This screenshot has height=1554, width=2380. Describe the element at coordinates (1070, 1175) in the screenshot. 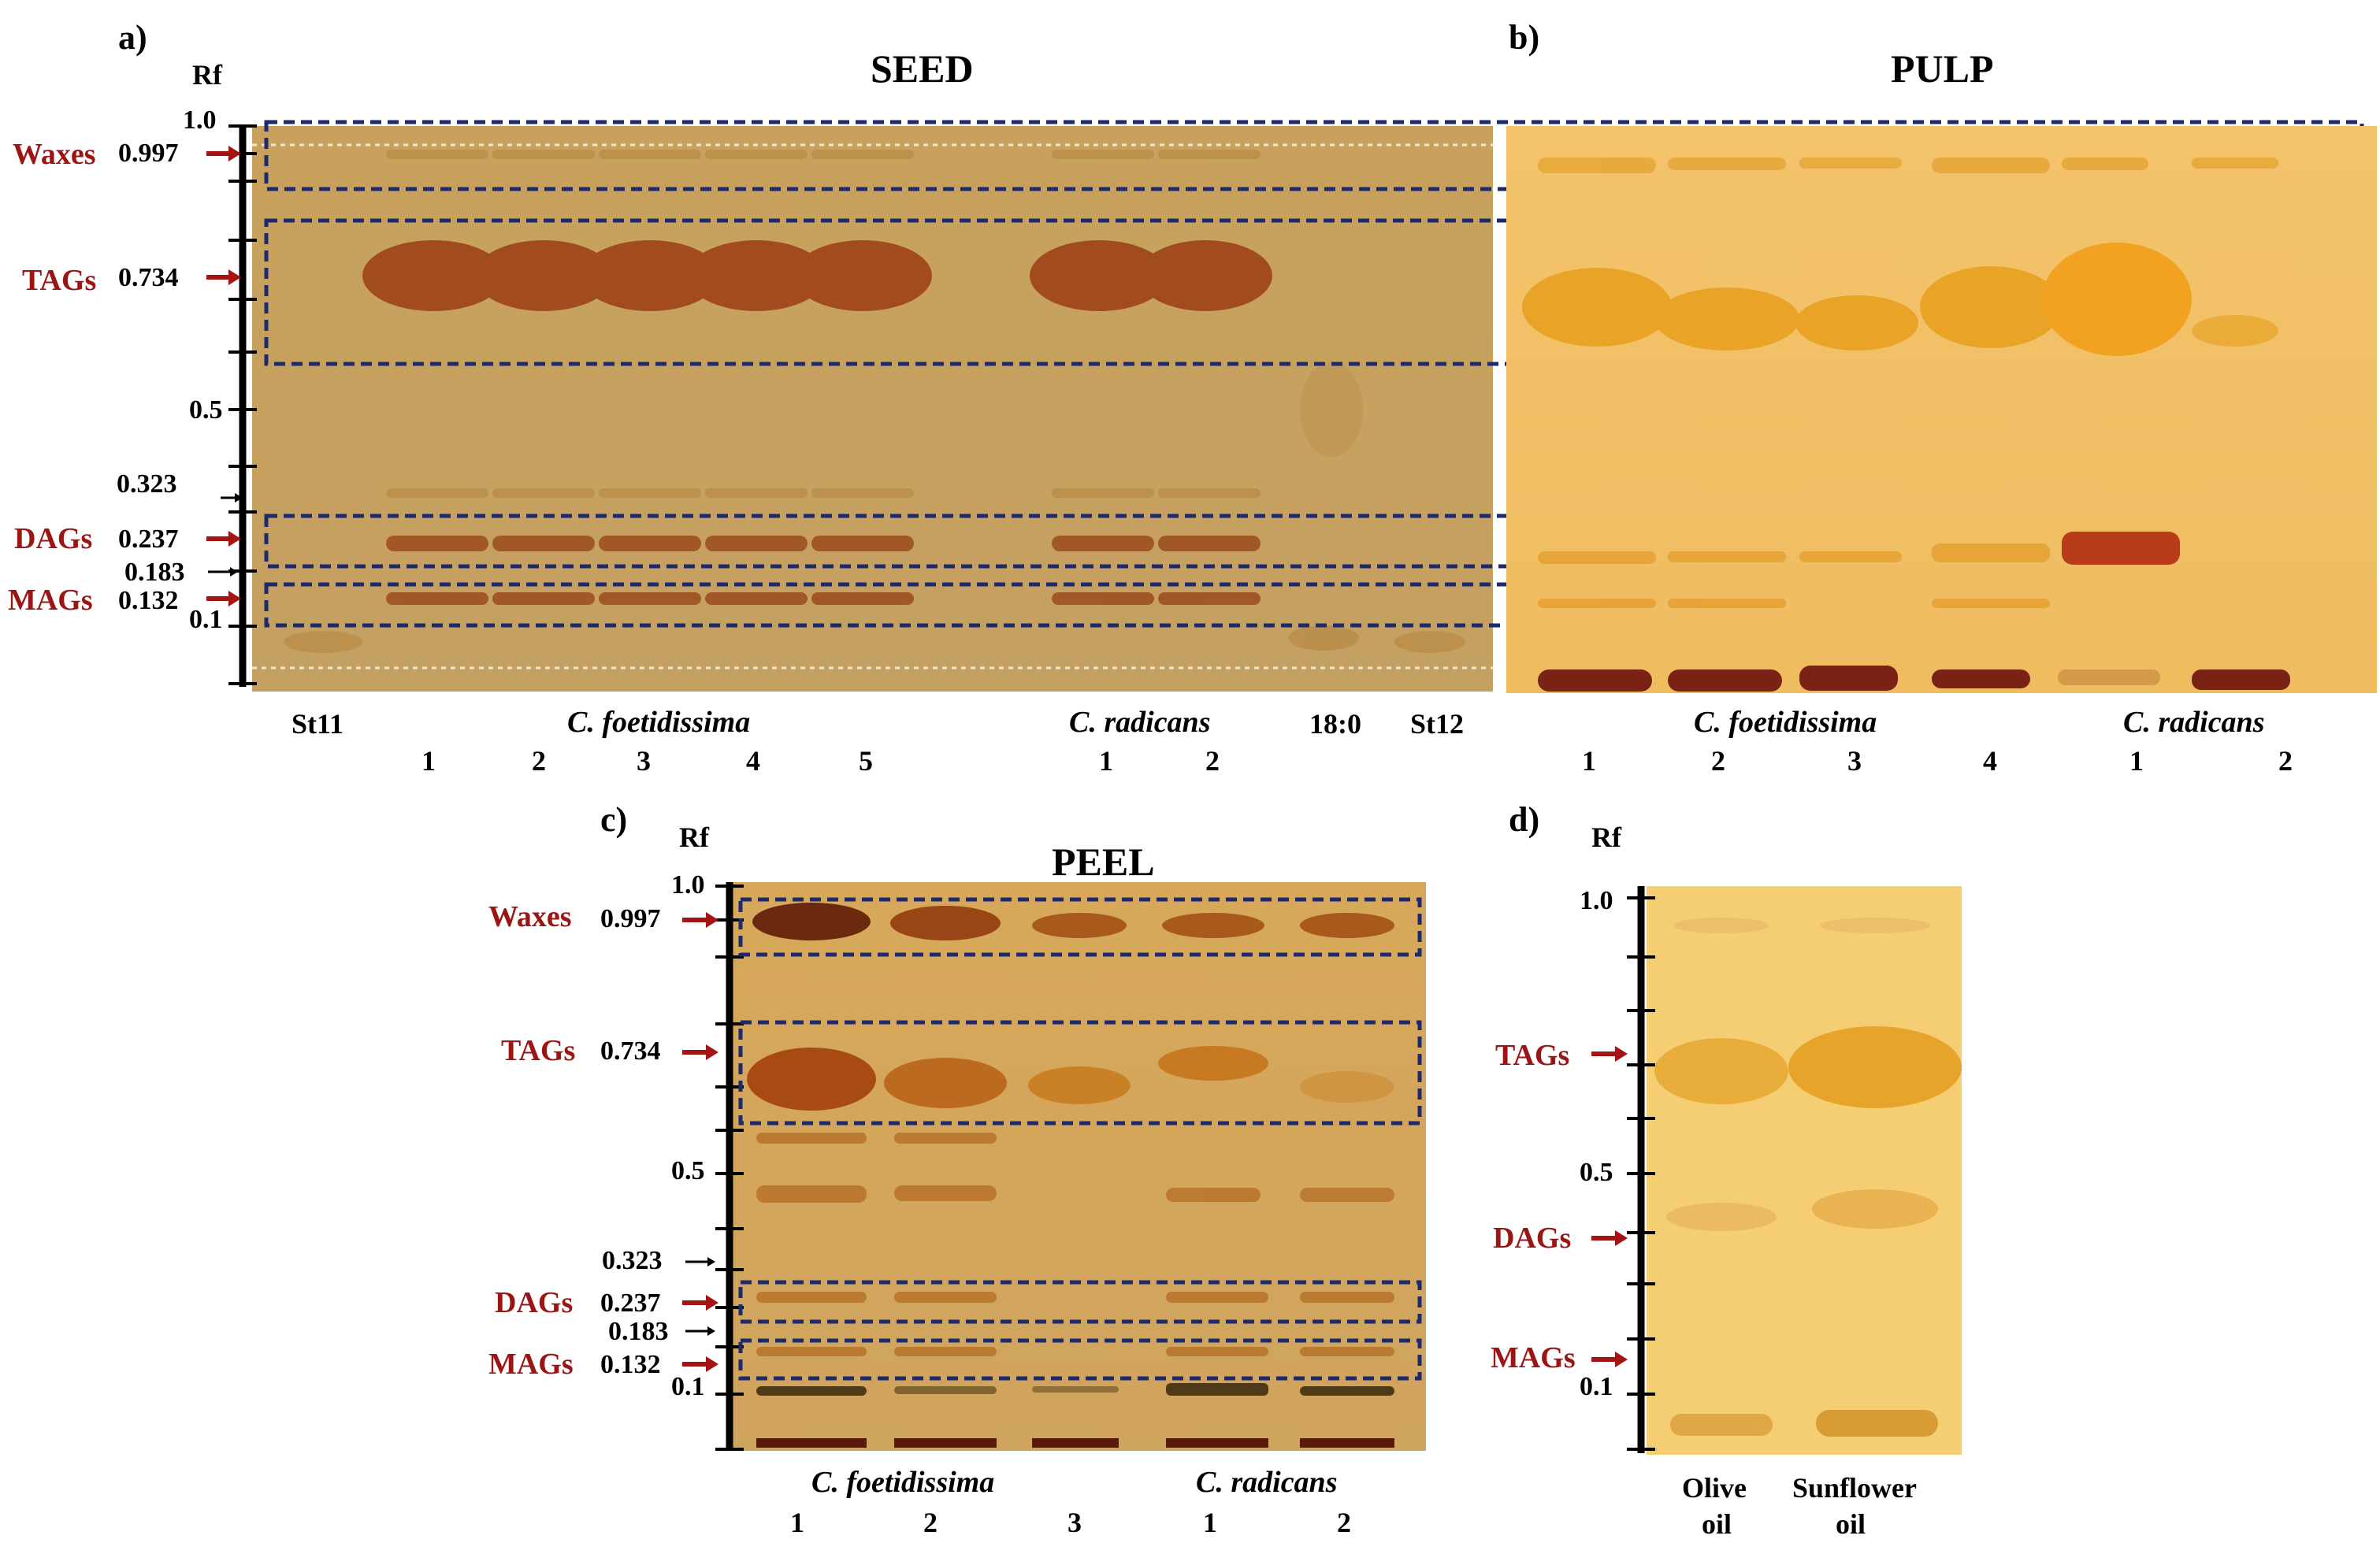

I see `peel-bands` at that location.